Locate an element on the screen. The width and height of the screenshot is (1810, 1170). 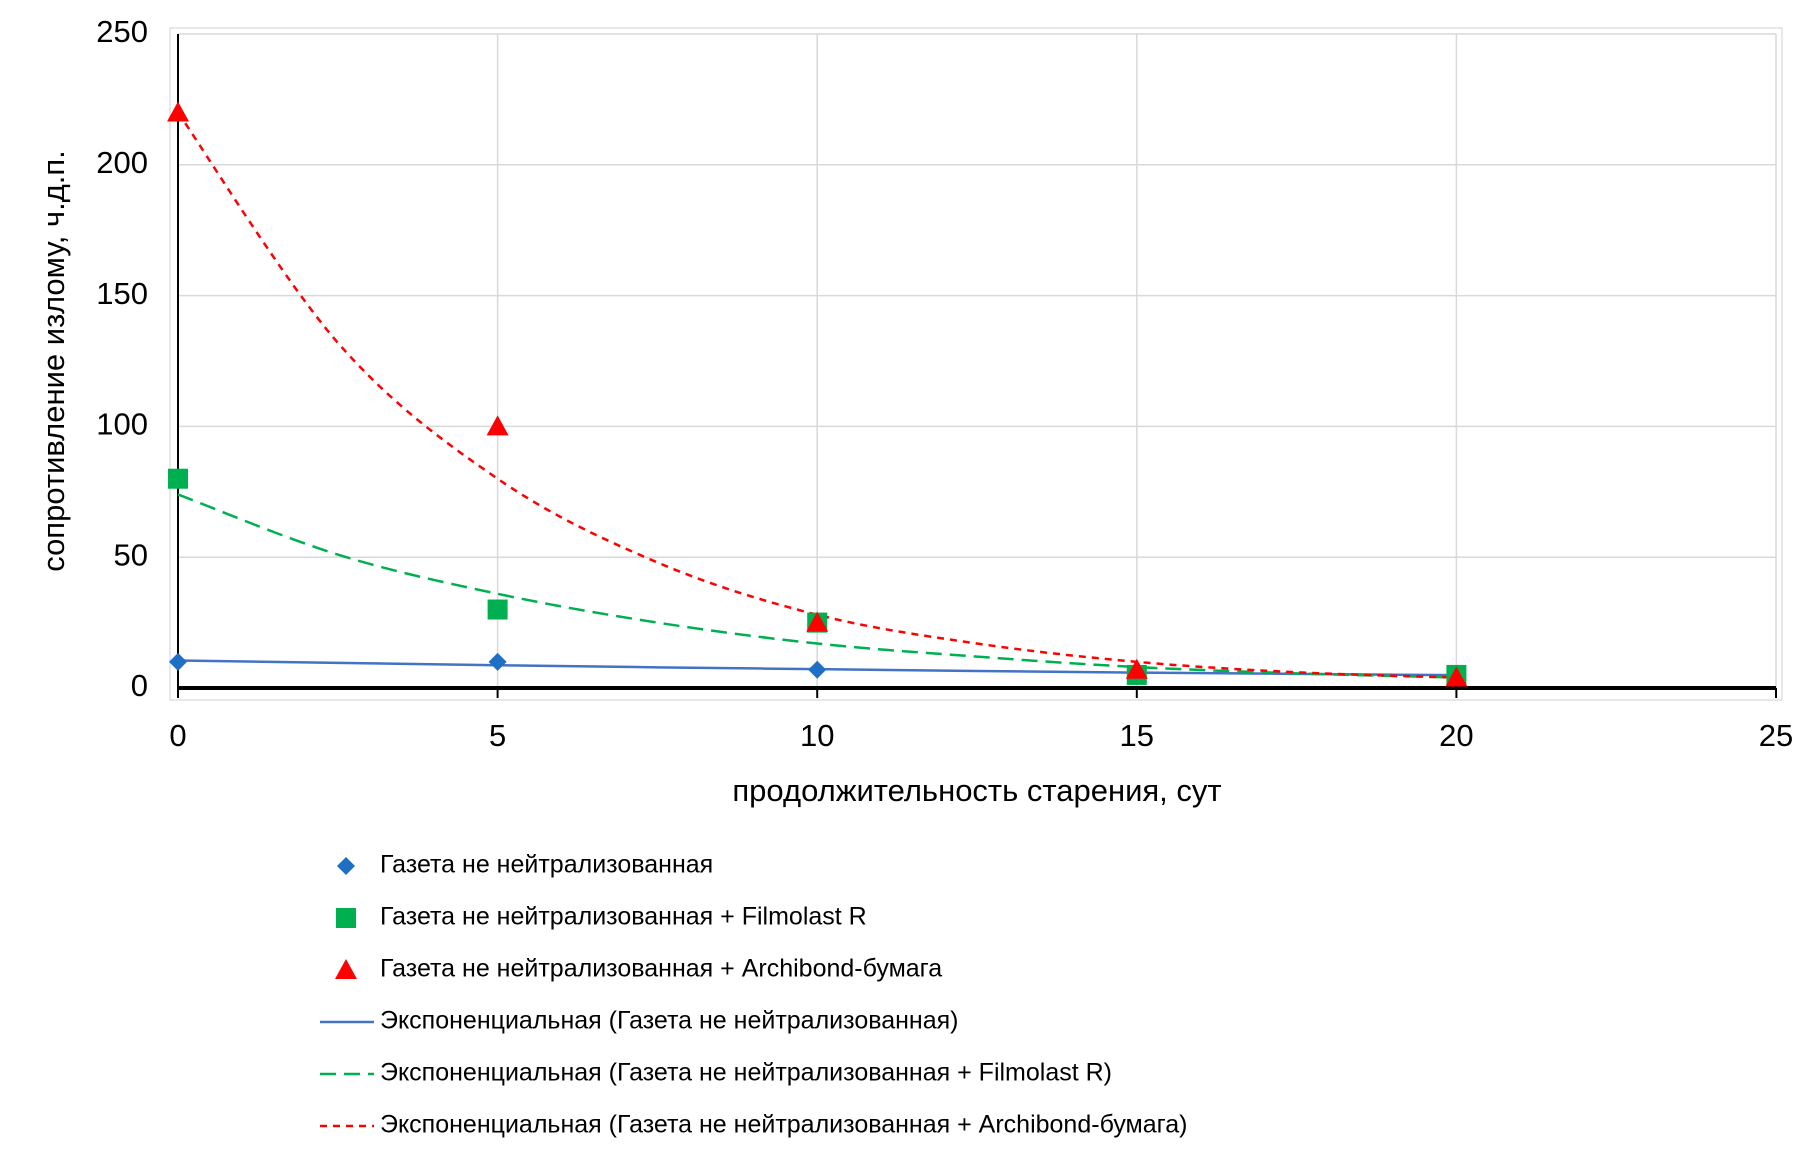
y-tick-label: 200 is located at coordinates (122, 162).